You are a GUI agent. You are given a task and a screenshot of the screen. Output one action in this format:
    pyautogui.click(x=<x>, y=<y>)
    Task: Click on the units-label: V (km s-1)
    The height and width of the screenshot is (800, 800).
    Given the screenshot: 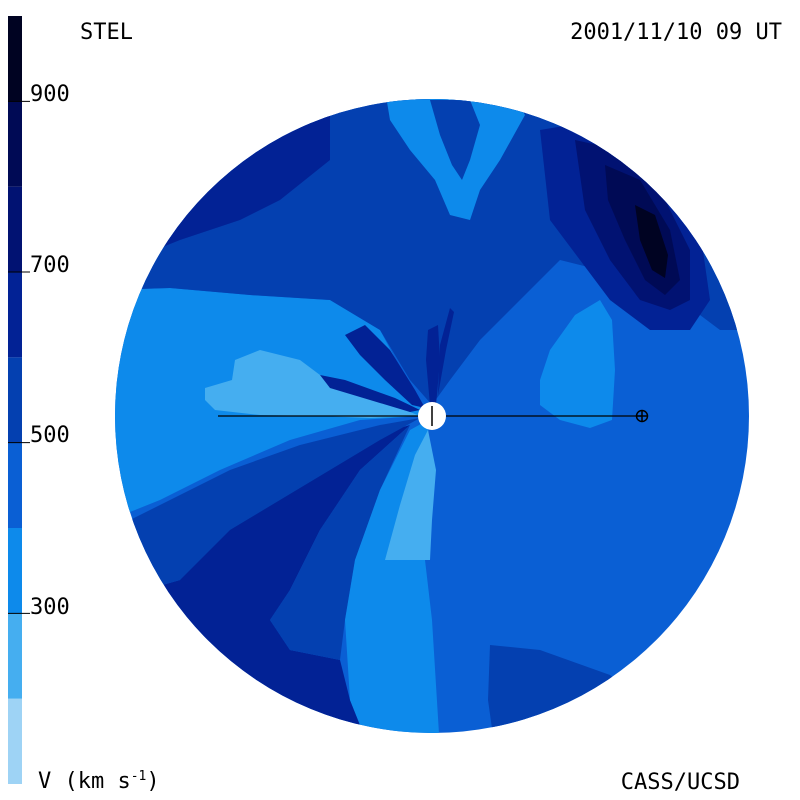 What is the action you would take?
    pyautogui.click(x=99, y=781)
    